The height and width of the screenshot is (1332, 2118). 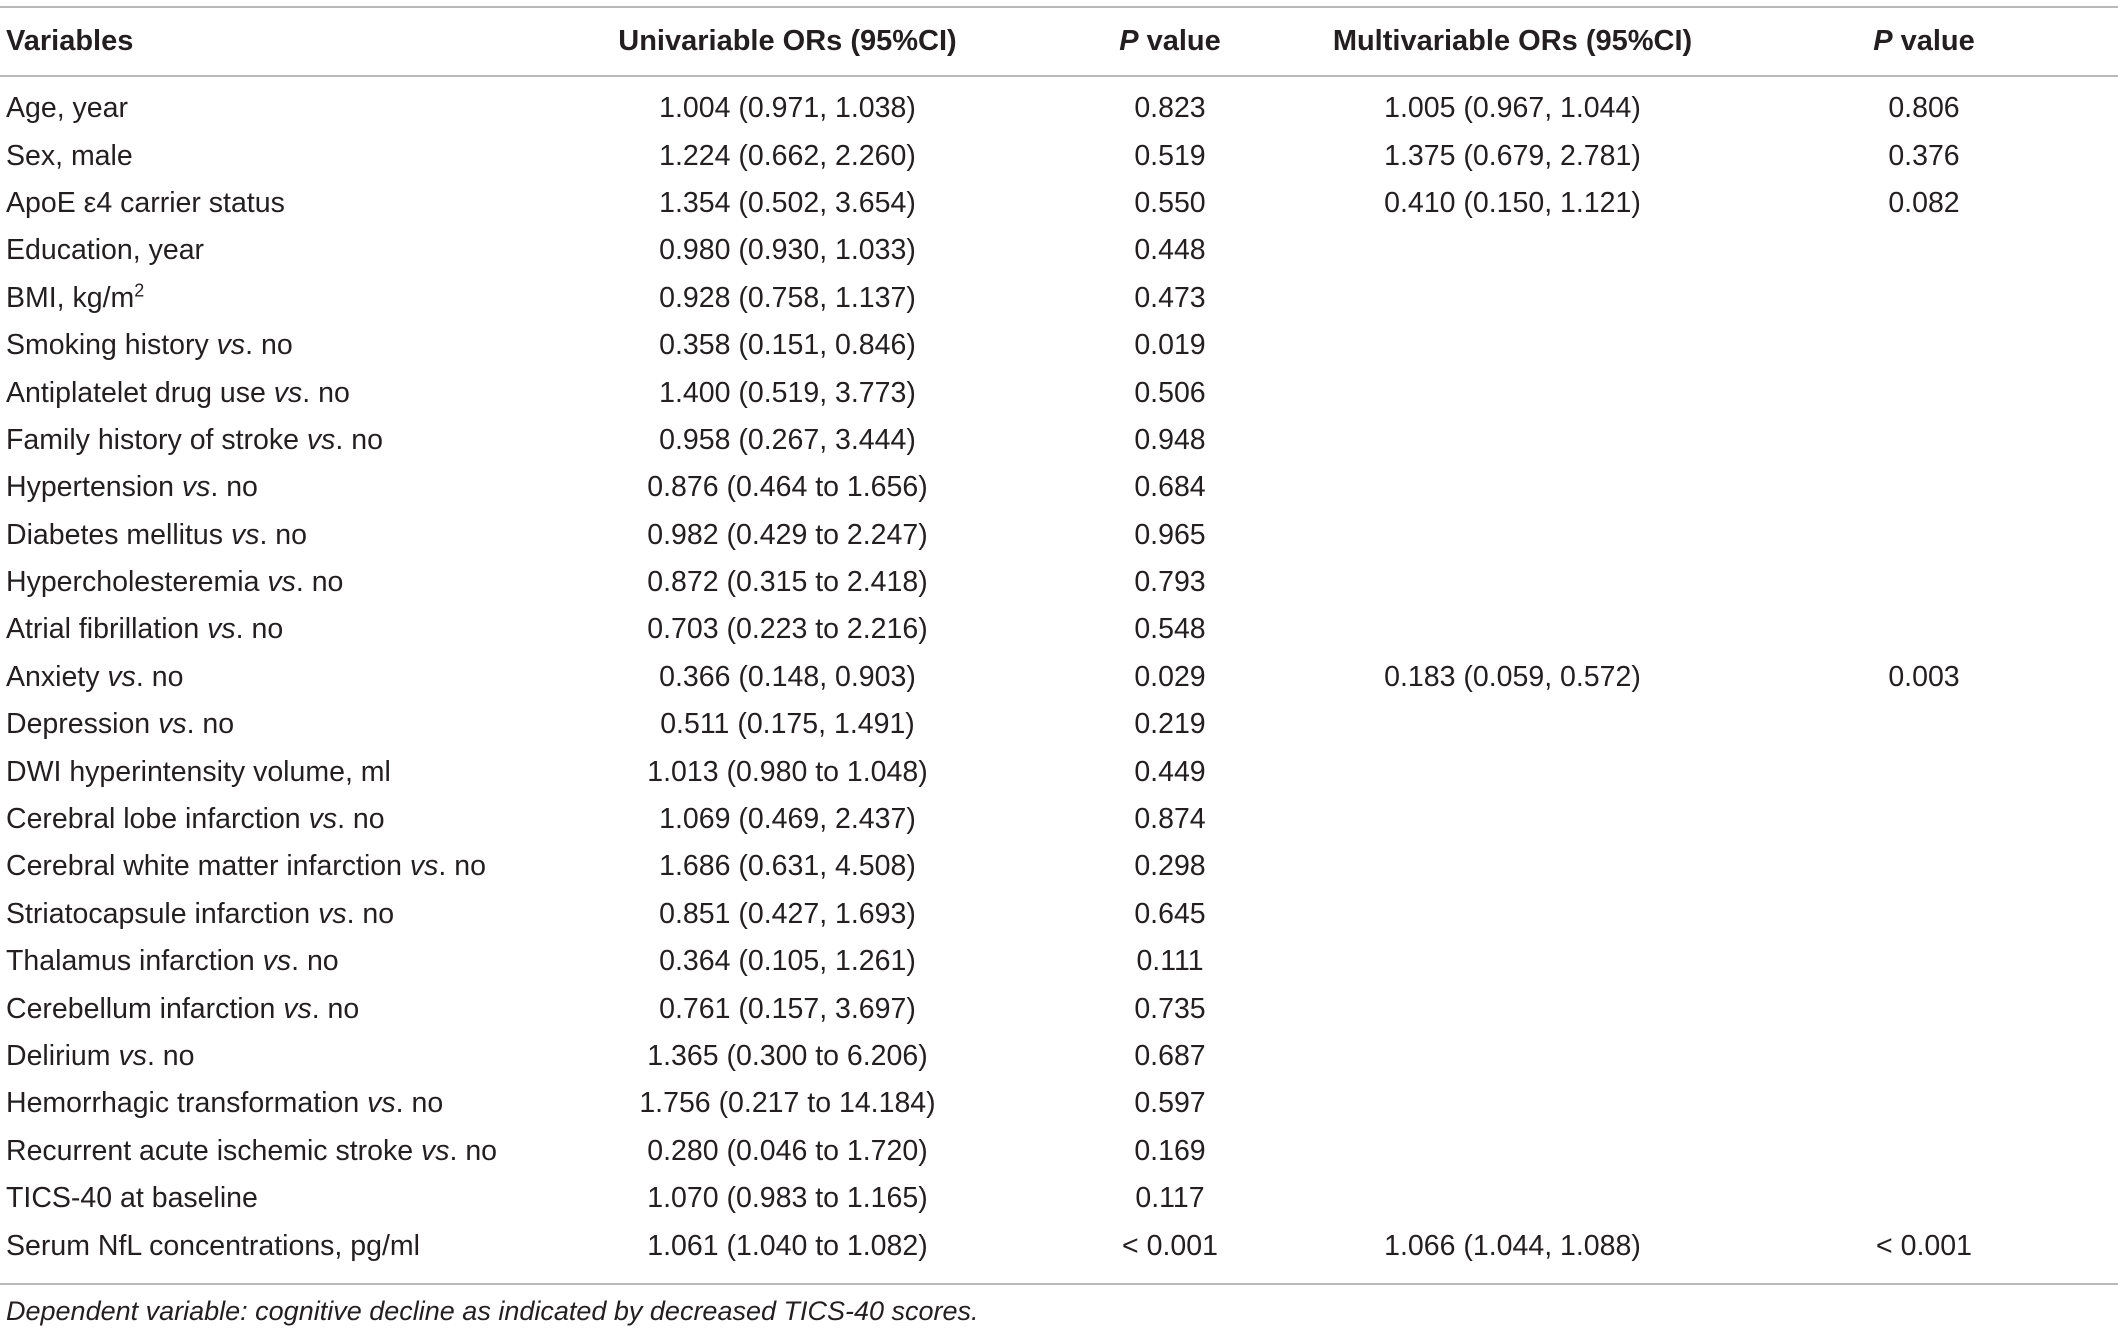 I want to click on univariable-p-cell: 0.219, so click(x=1170, y=724).